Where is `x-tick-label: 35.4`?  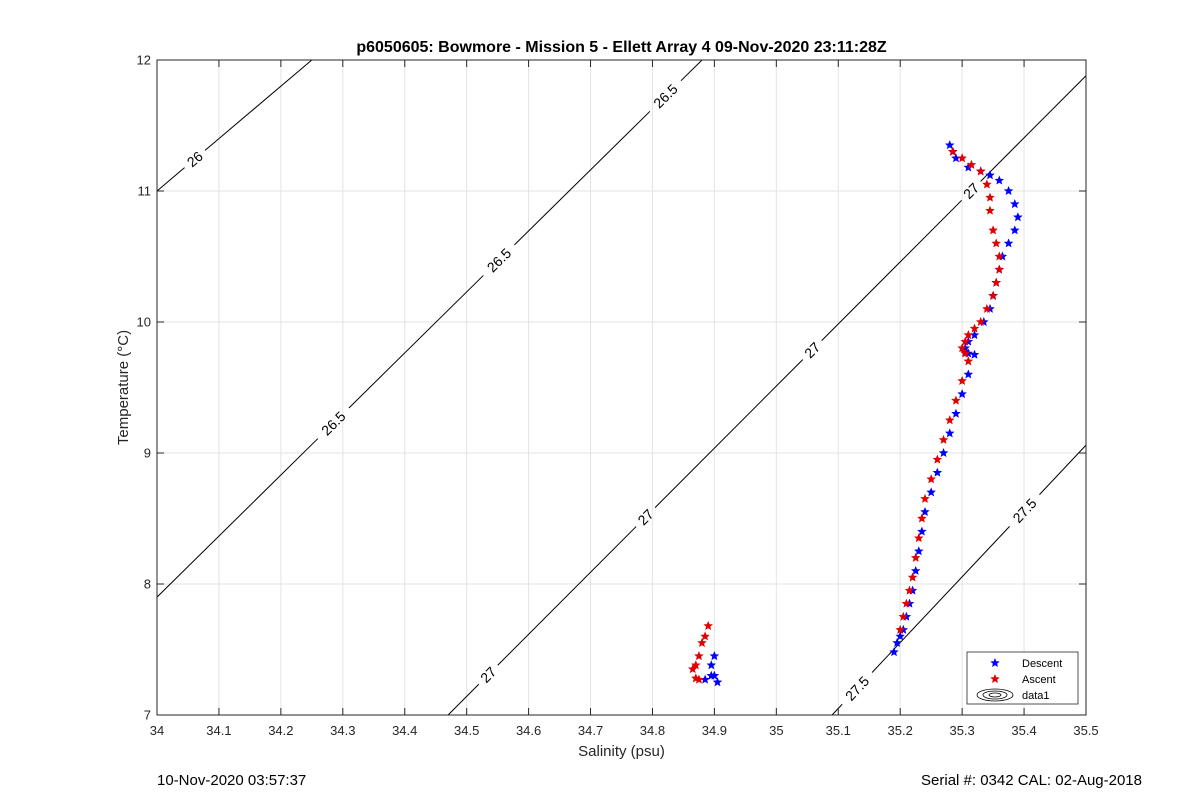 x-tick-label: 35.4 is located at coordinates (1023, 730).